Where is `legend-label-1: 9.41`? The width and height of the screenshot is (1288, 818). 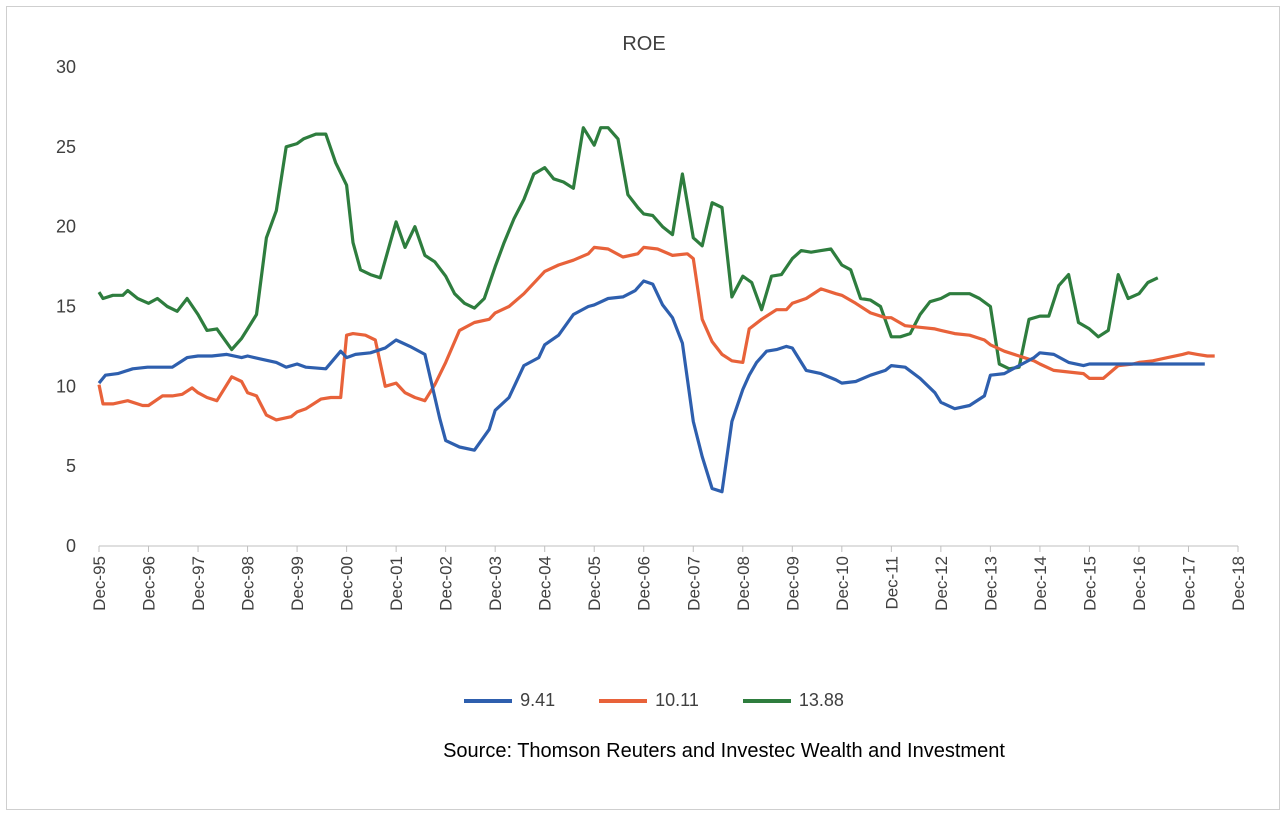
legend-label-1: 9.41 is located at coordinates (538, 700).